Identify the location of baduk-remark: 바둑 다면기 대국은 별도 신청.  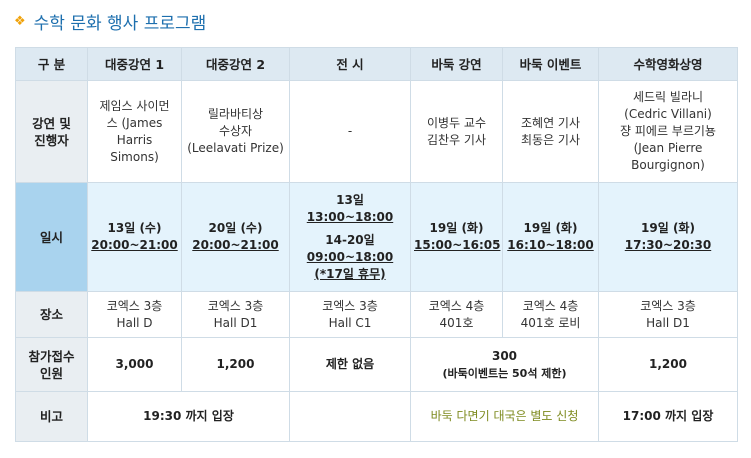
(504, 416).